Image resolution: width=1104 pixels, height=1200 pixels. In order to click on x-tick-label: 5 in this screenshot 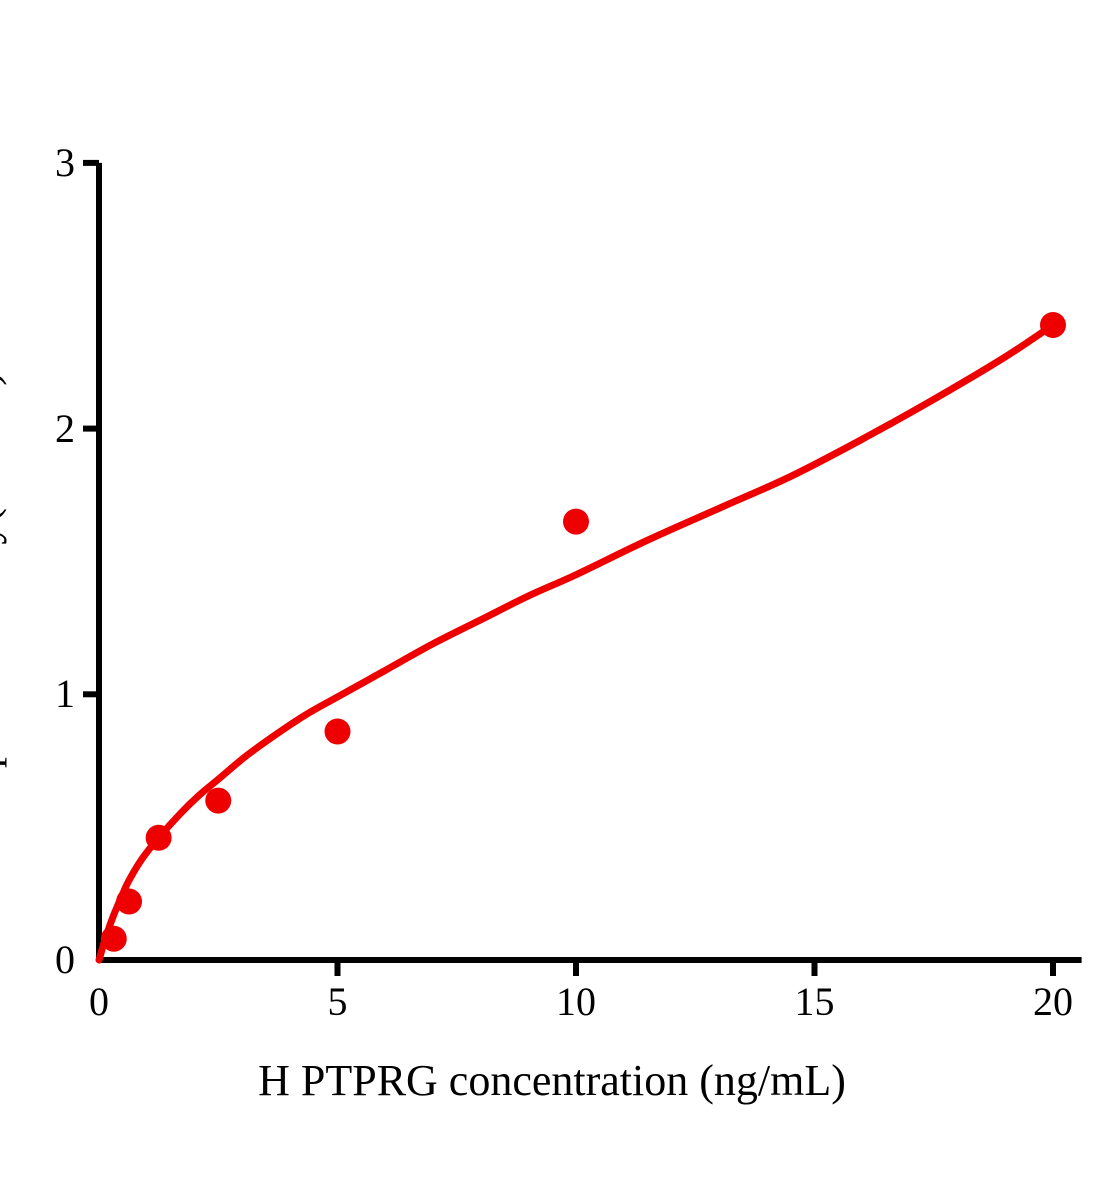, I will do `click(337, 1001)`.